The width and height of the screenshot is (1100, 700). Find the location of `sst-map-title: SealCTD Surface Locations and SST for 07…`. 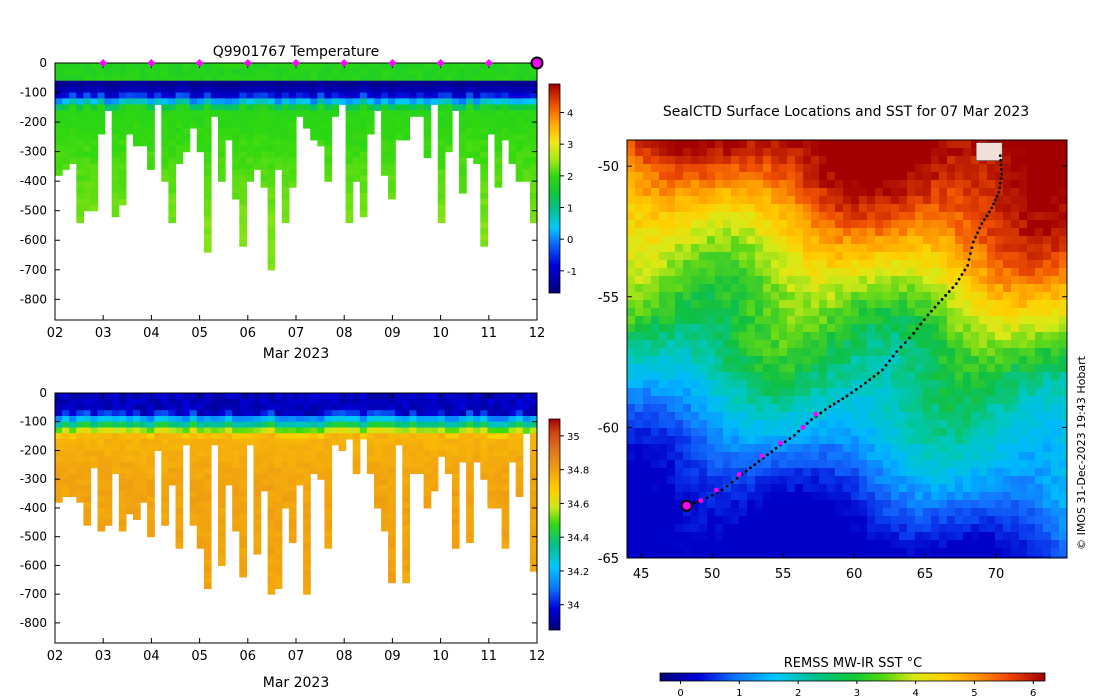

sst-map-title: SealCTD Surface Locations and SST for 07… is located at coordinates (846, 112).